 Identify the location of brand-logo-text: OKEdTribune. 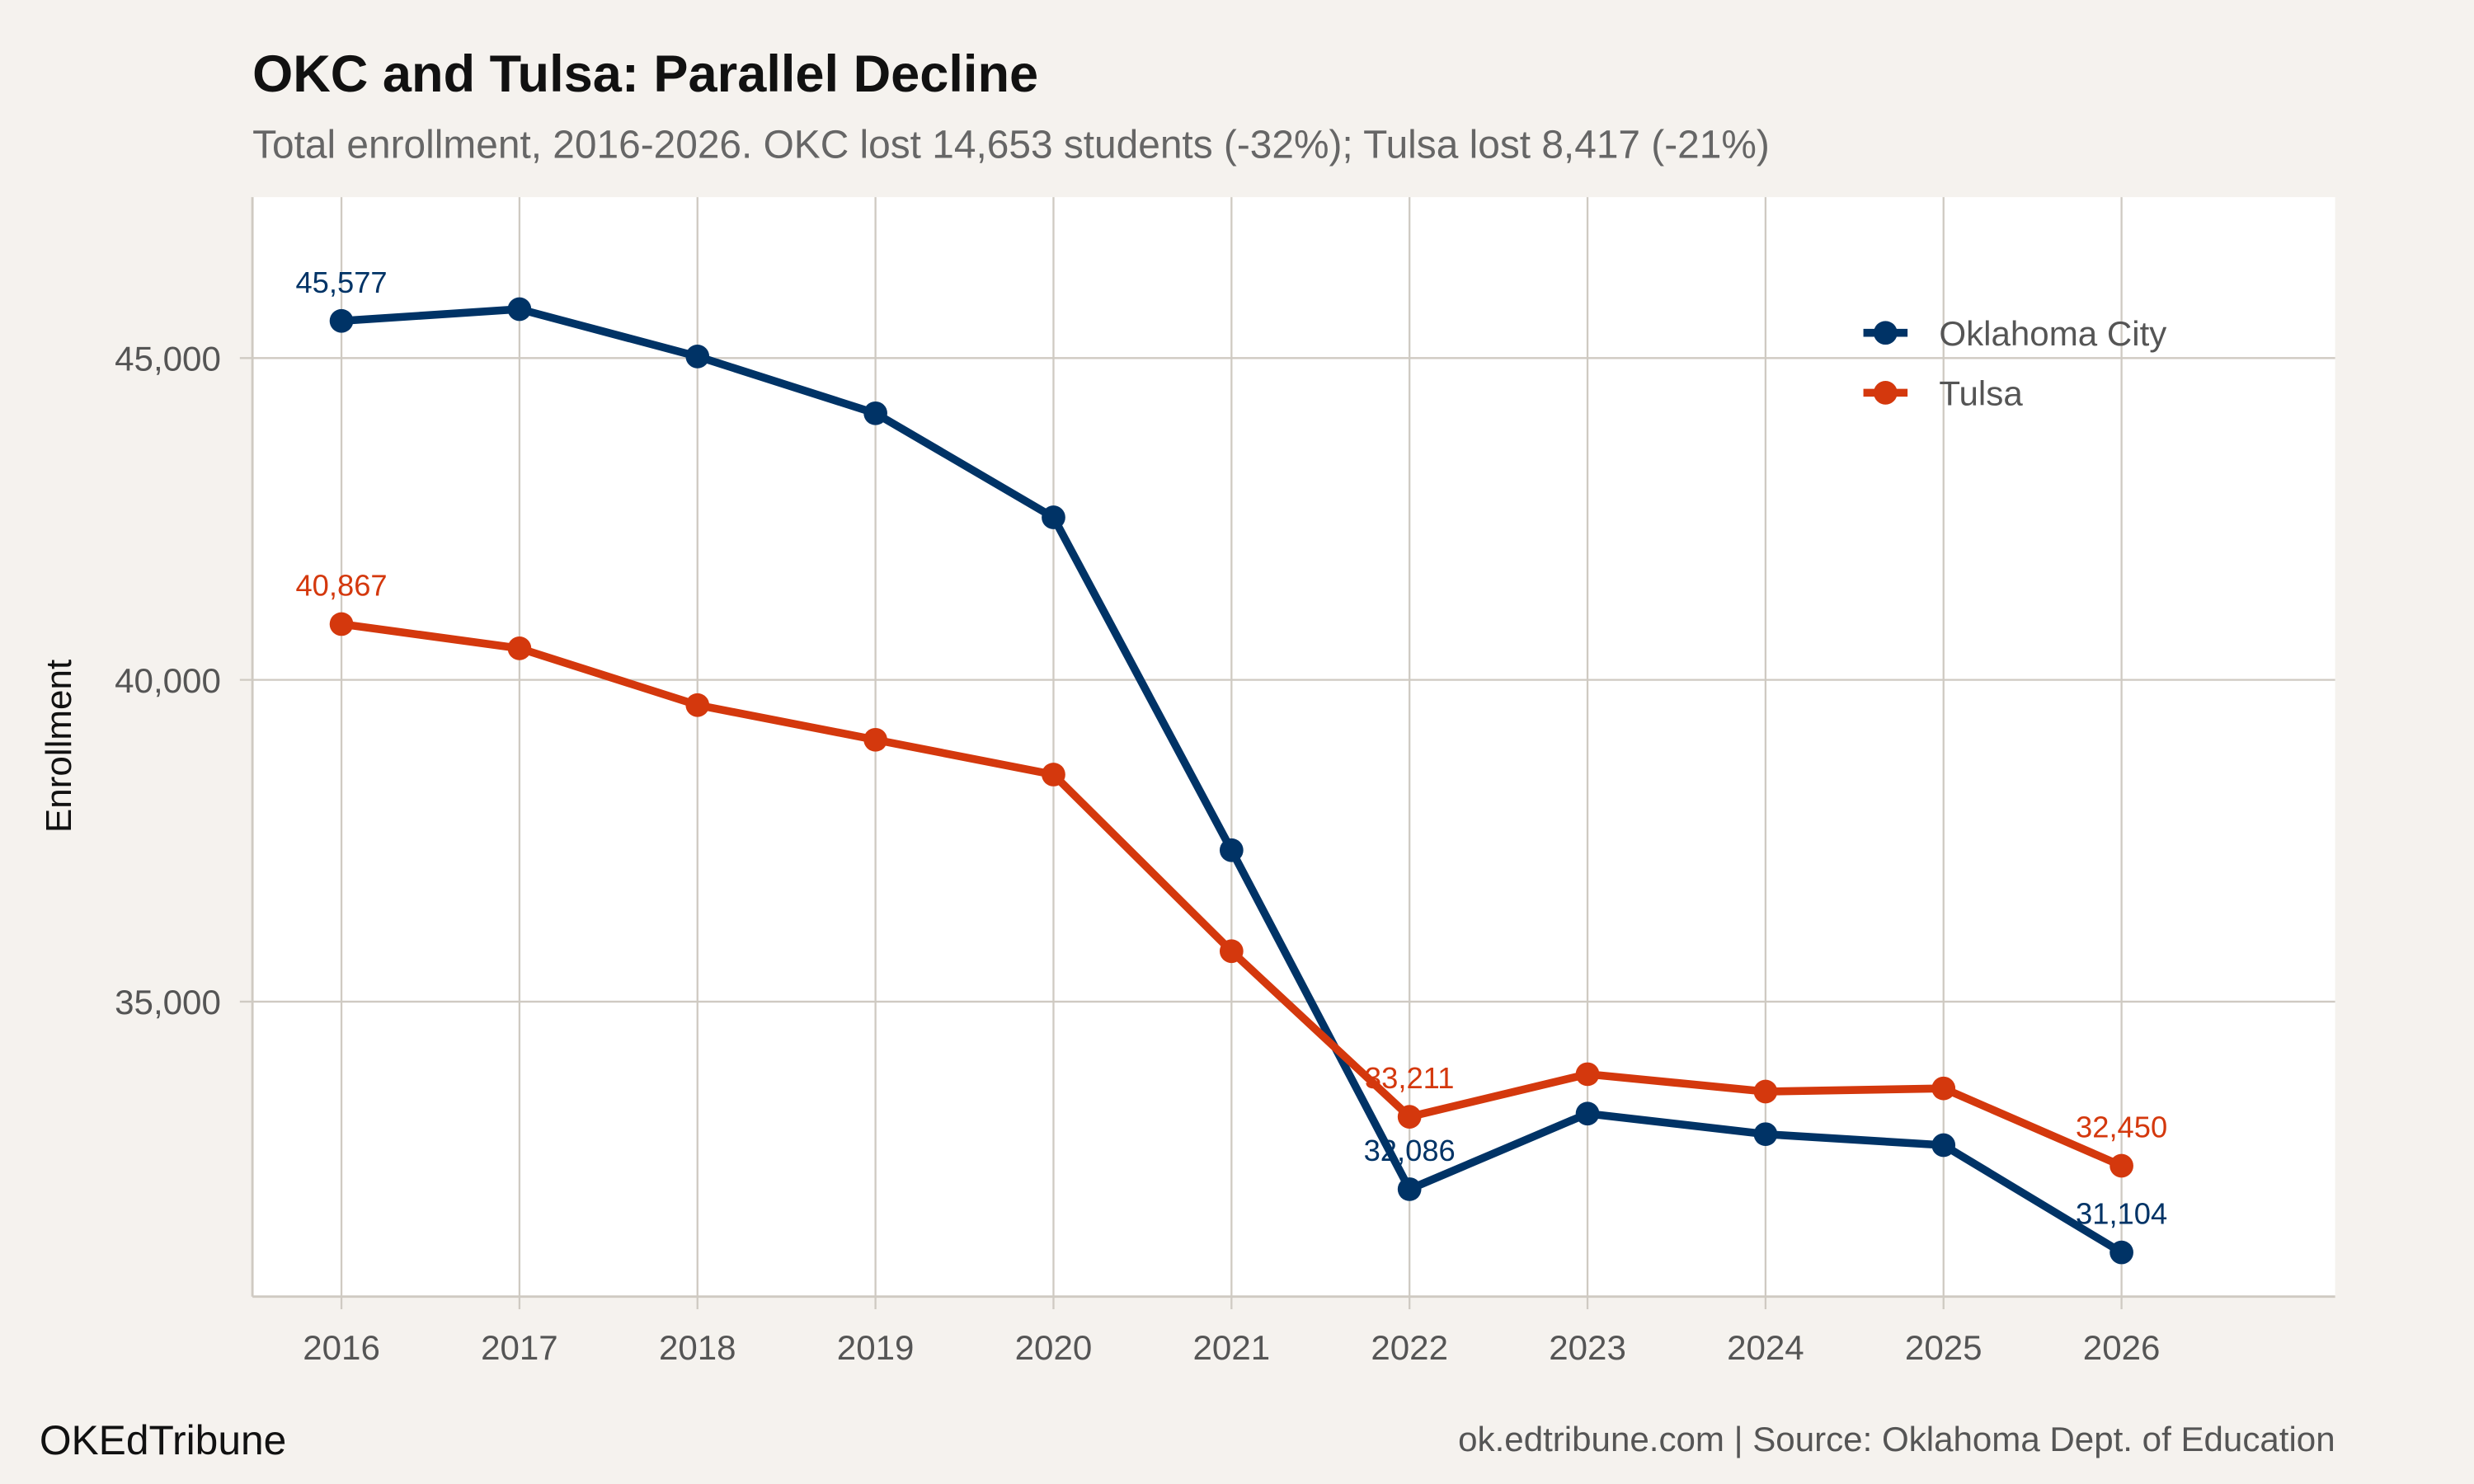
(163, 1440).